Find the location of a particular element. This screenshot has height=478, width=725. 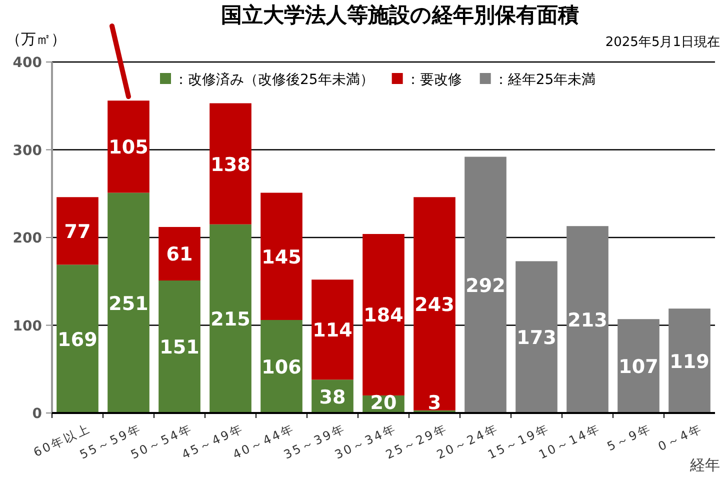

data-label: 184 is located at coordinates (384, 315).